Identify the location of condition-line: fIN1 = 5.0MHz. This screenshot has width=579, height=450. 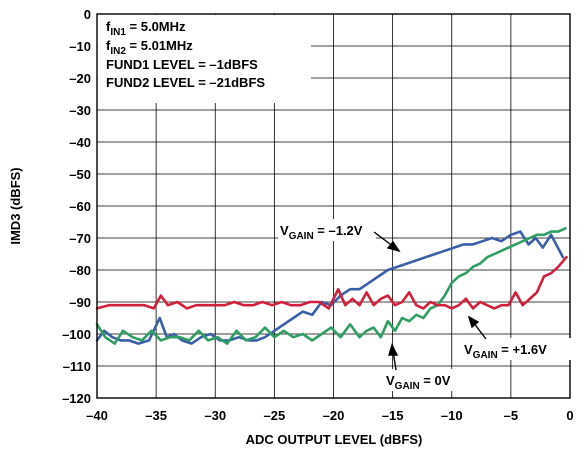
(146, 28).